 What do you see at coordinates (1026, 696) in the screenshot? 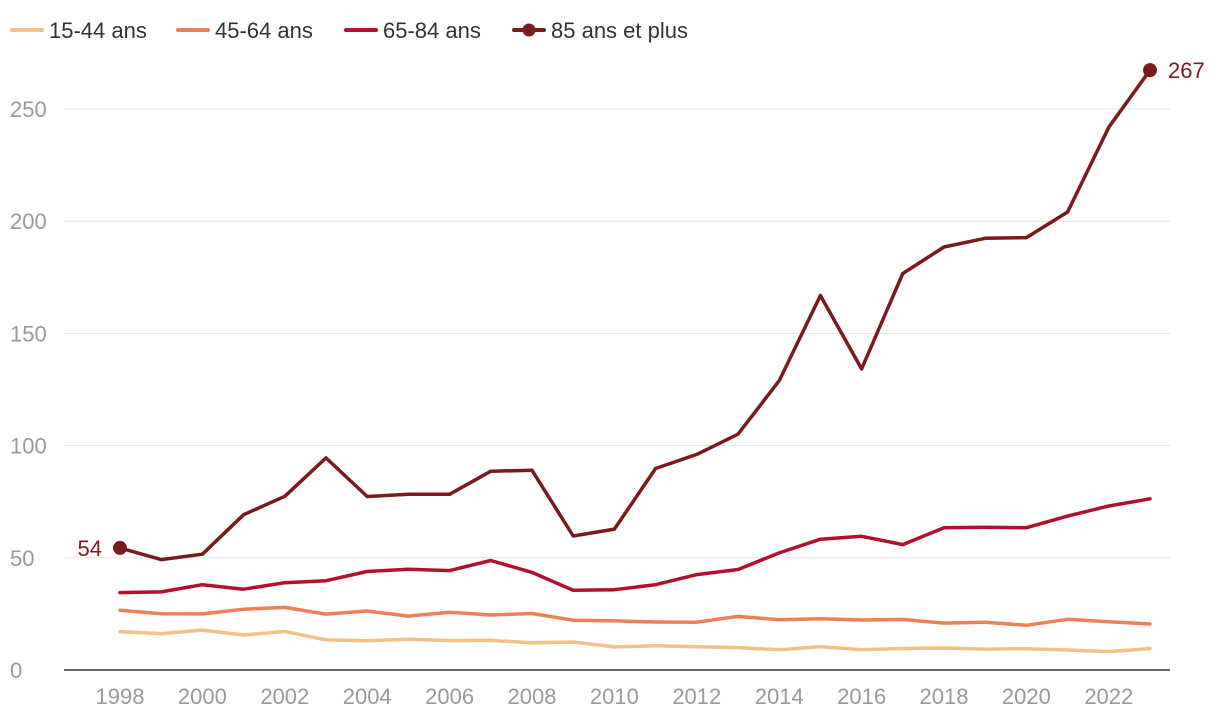
I see `x-tick-label-2020: 2020` at bounding box center [1026, 696].